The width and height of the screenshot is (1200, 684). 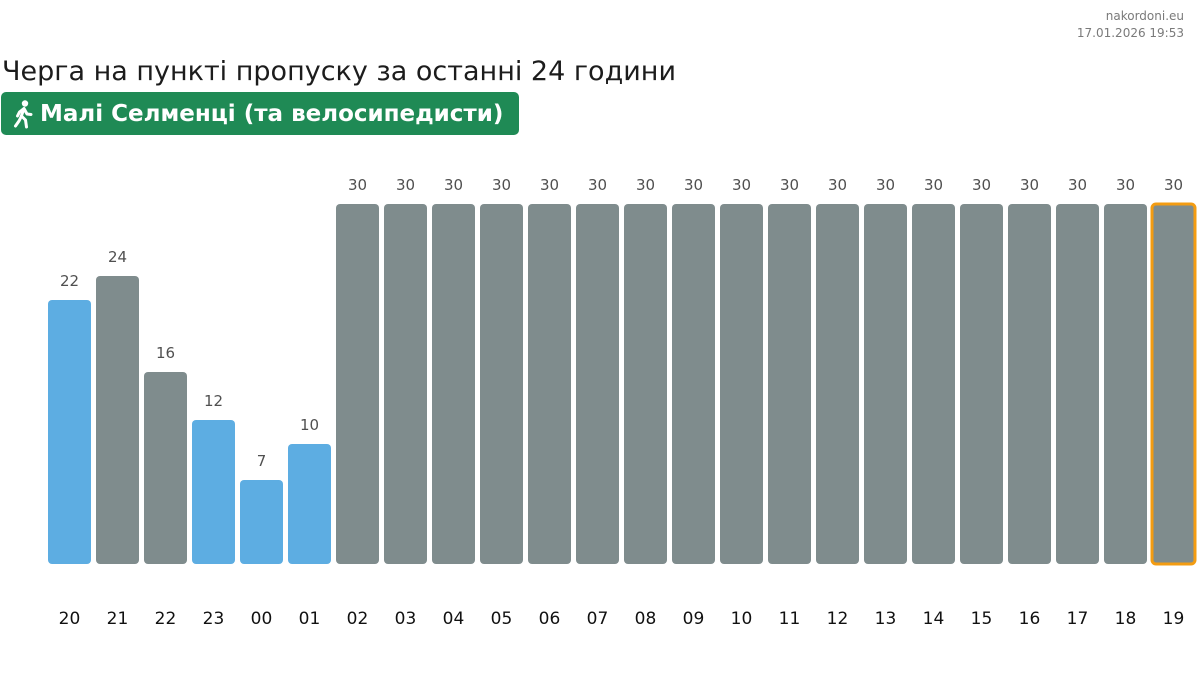 I want to click on value-label-15: 30, so click(x=981, y=185).